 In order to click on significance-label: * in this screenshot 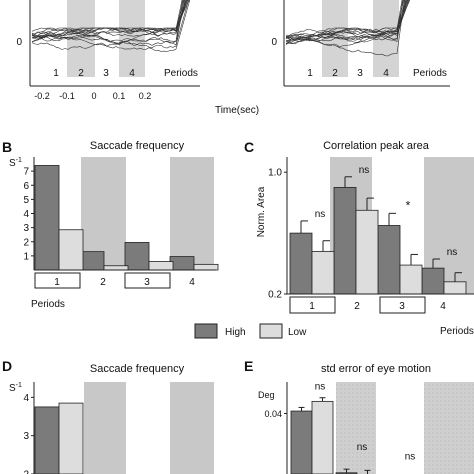, I will do `click(408, 205)`.